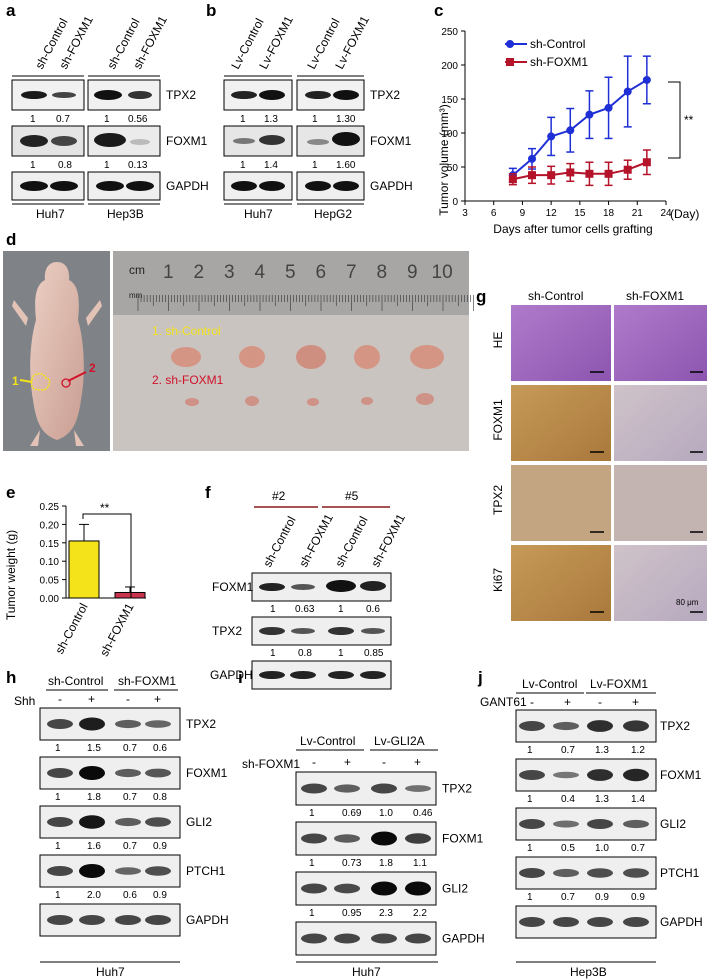 This screenshot has height=979, width=709. What do you see at coordinates (138, 165) in the screenshot?
I see `quant-value: 0.13` at bounding box center [138, 165].